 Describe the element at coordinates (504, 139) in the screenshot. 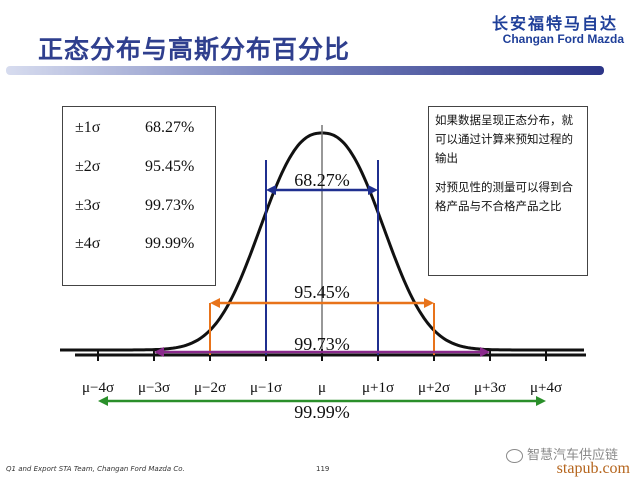

I see `note-paragraph: 如果数据呈现正态分布，就可以通过计算来预知过程的输出` at that location.